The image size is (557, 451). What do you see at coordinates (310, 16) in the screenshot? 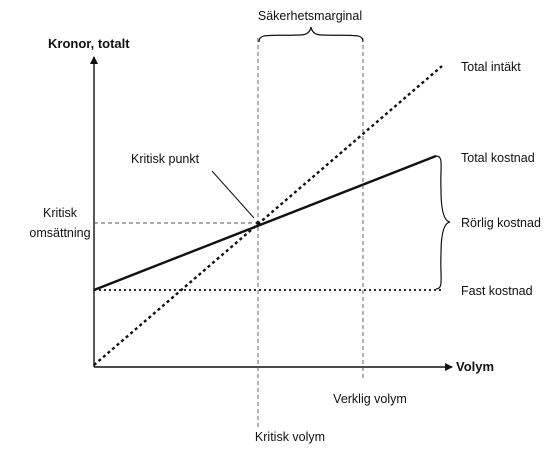
I see `safety-margin-label: Säkerhetsmarginal` at bounding box center [310, 16].